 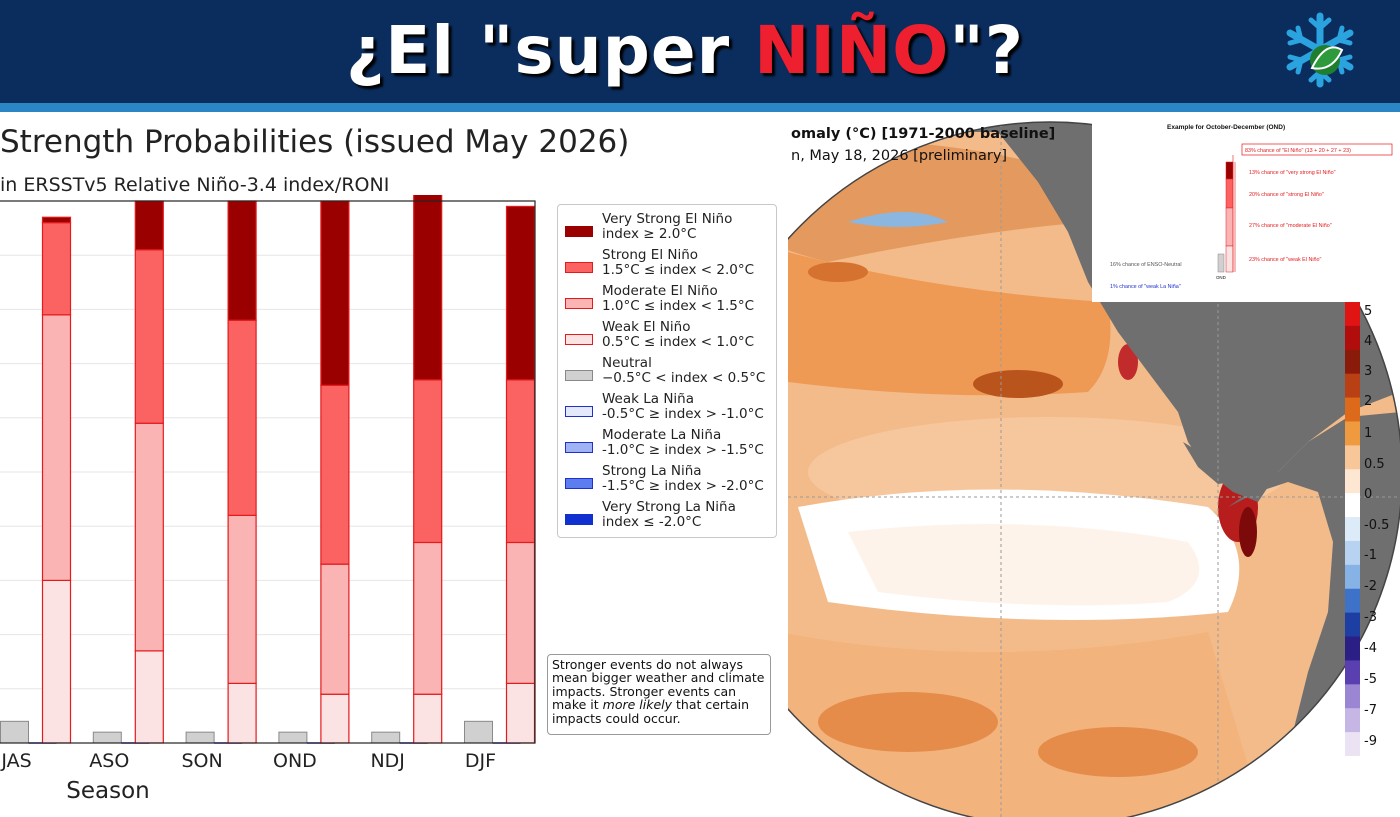 What do you see at coordinates (1146, 265) in the screenshot?
I see `inset-neutral-line: 16% chance of ENSO-Neutral` at bounding box center [1146, 265].